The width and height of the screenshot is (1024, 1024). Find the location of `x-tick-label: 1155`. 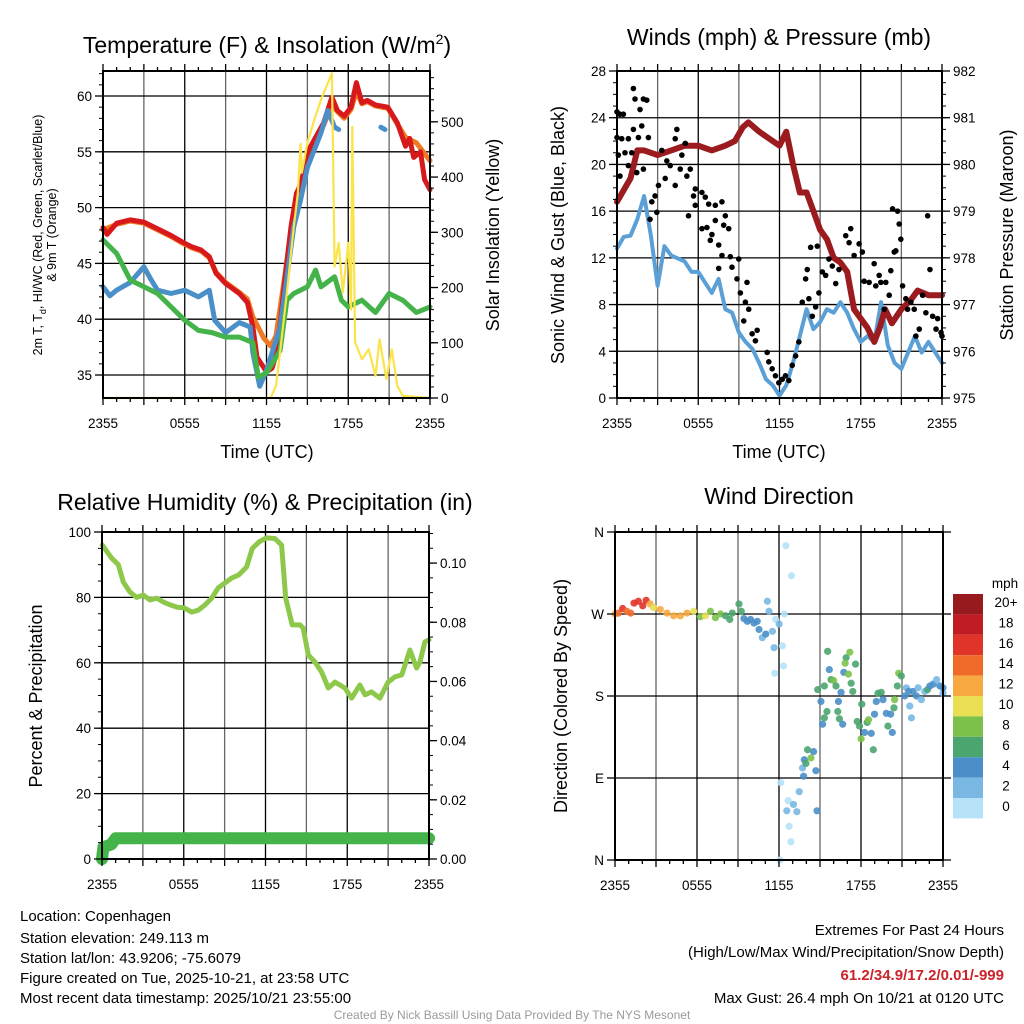

x-tick-label: 1155 is located at coordinates (778, 885).